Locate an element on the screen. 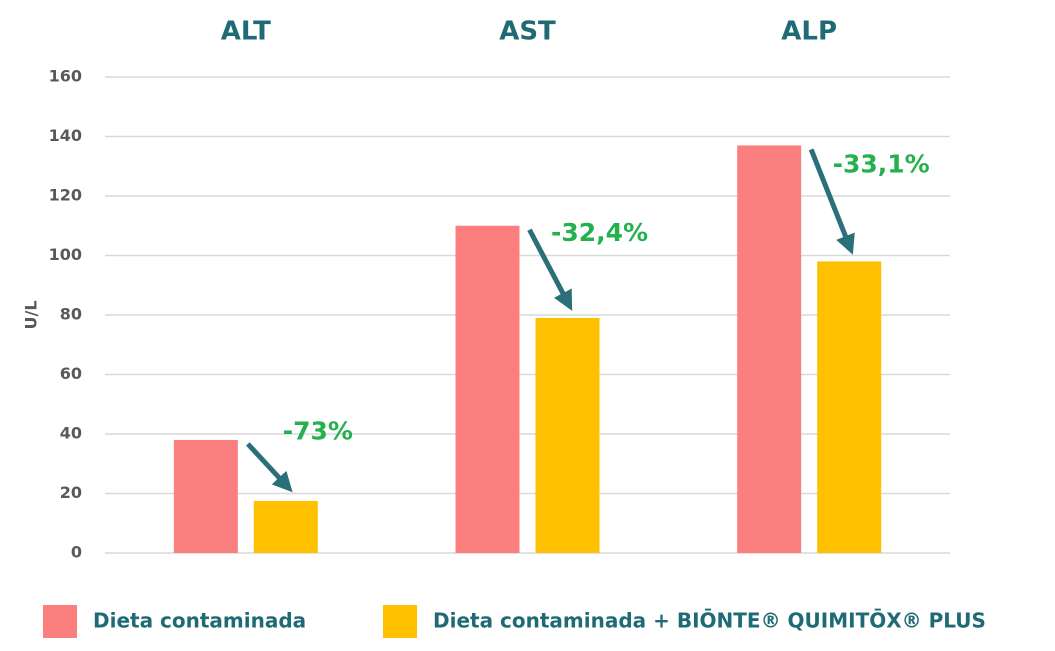 This screenshot has width=1055, height=651. y-tick-label: 40 is located at coordinates (71, 433).